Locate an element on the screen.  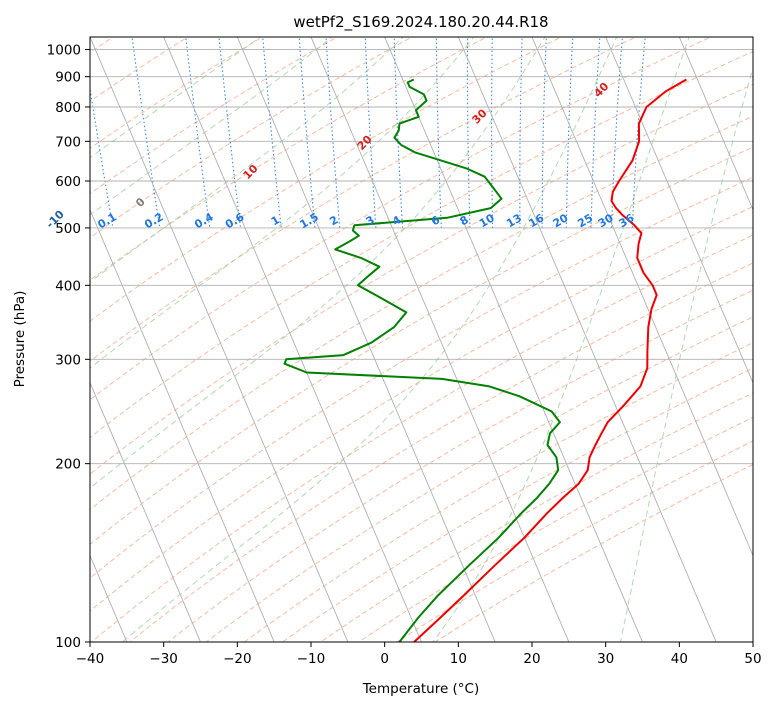
x-tick-label: 40 is located at coordinates (679, 659).